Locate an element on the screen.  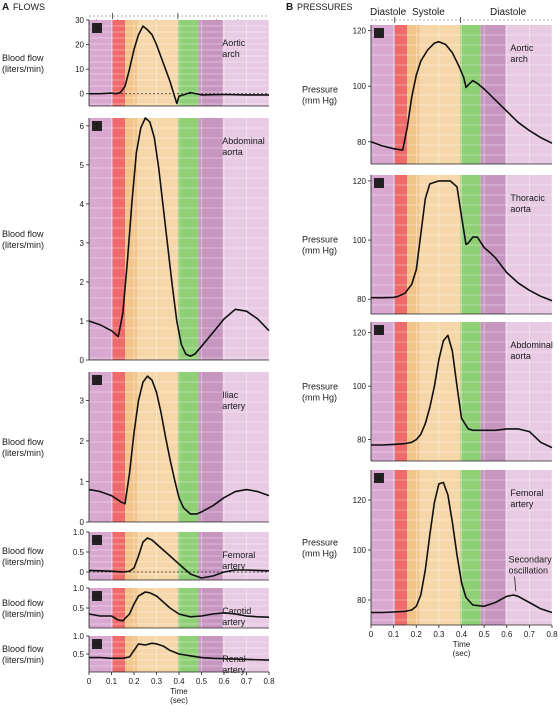
x-tick-label: 0.8 is located at coordinates (552, 634).